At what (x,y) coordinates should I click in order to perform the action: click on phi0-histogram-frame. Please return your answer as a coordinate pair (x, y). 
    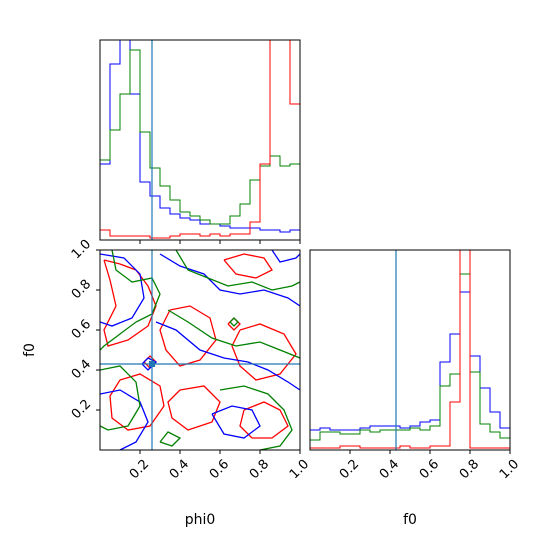
    Looking at the image, I should click on (200, 140).